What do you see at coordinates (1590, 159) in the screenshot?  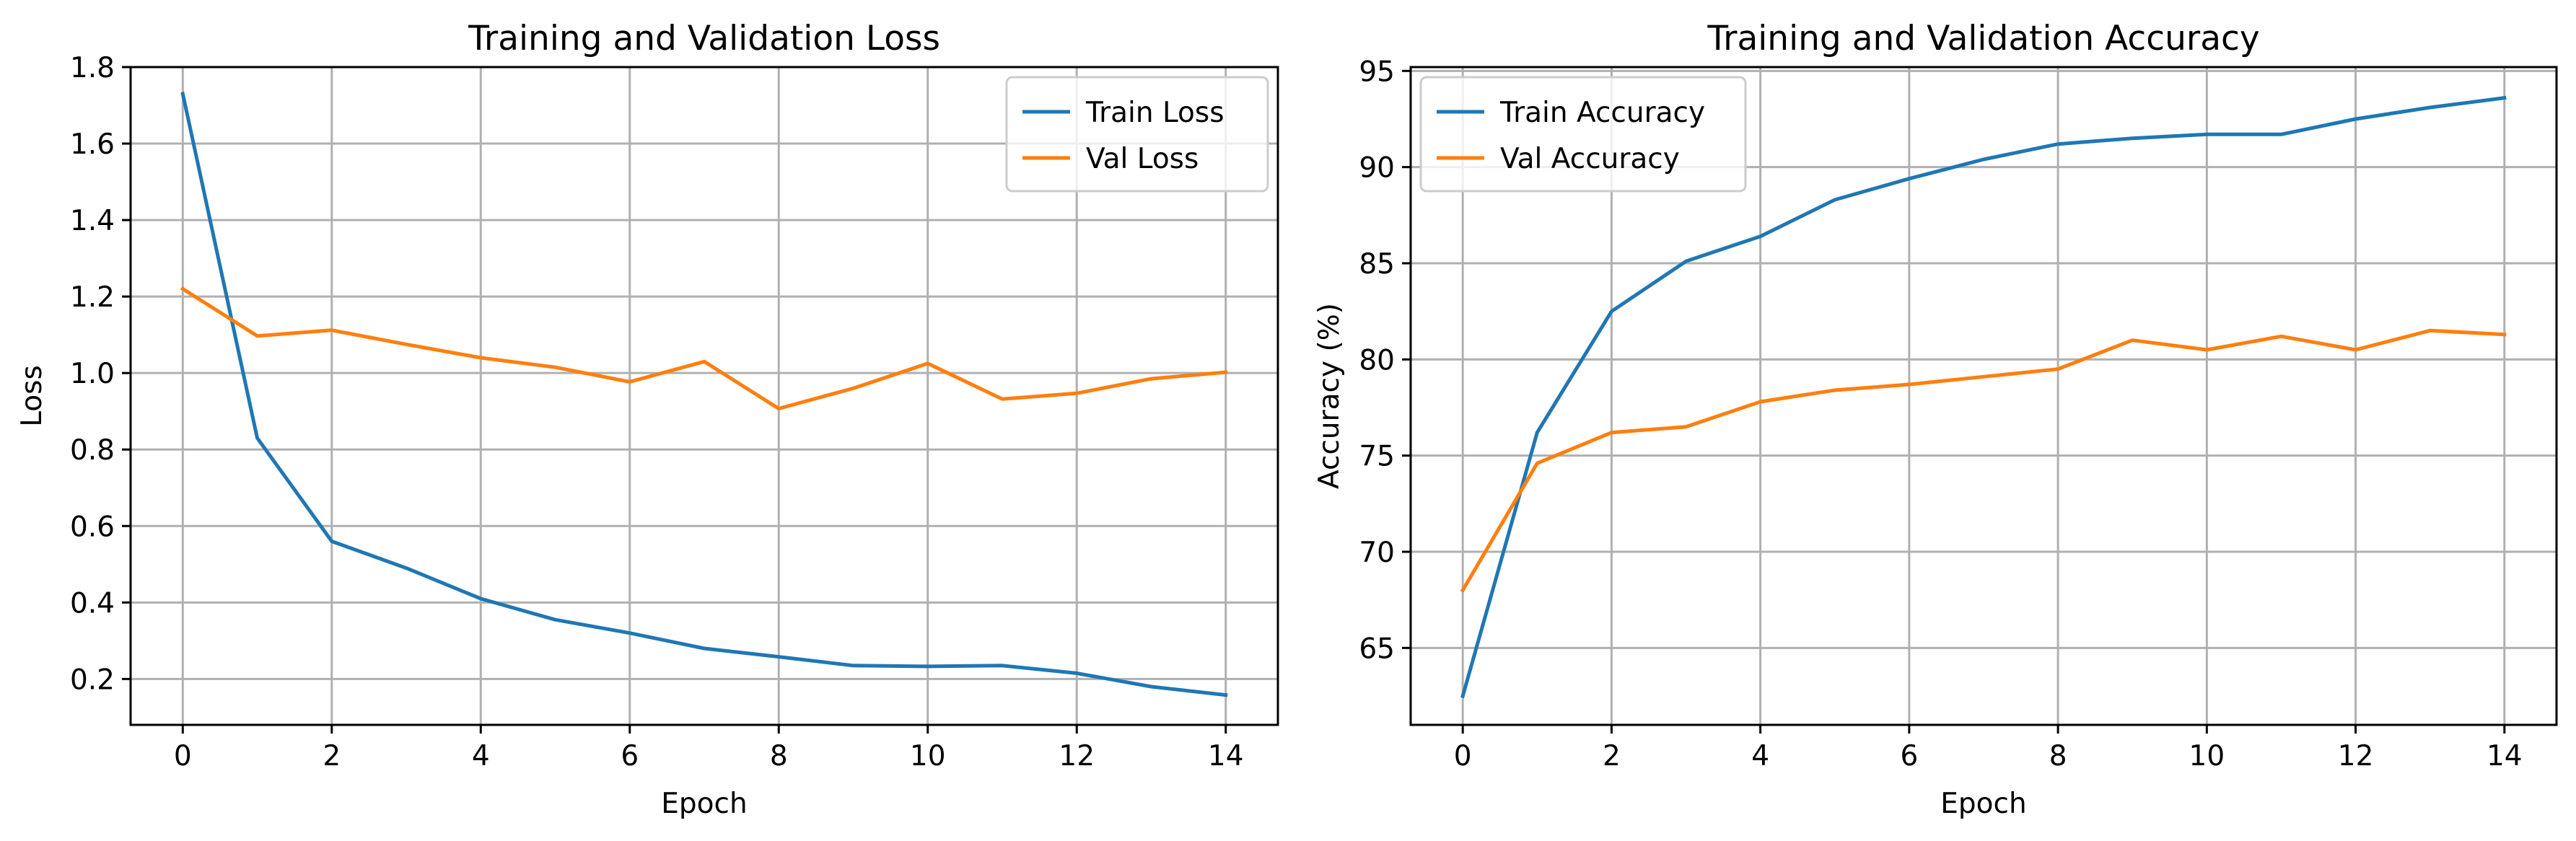 I see `legend-entry-label: Val Accuracy` at bounding box center [1590, 159].